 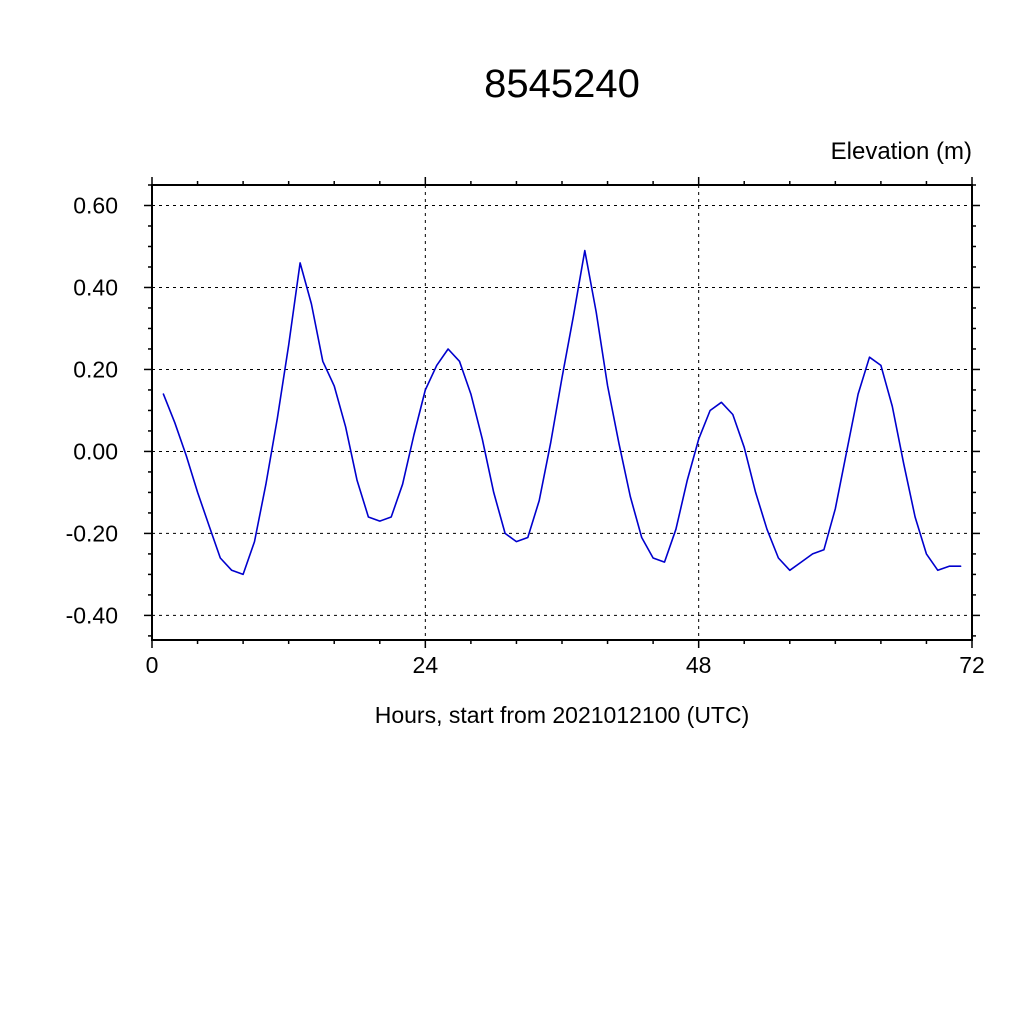 What do you see at coordinates (95, 287) in the screenshot?
I see `y-tick-label: 0.40` at bounding box center [95, 287].